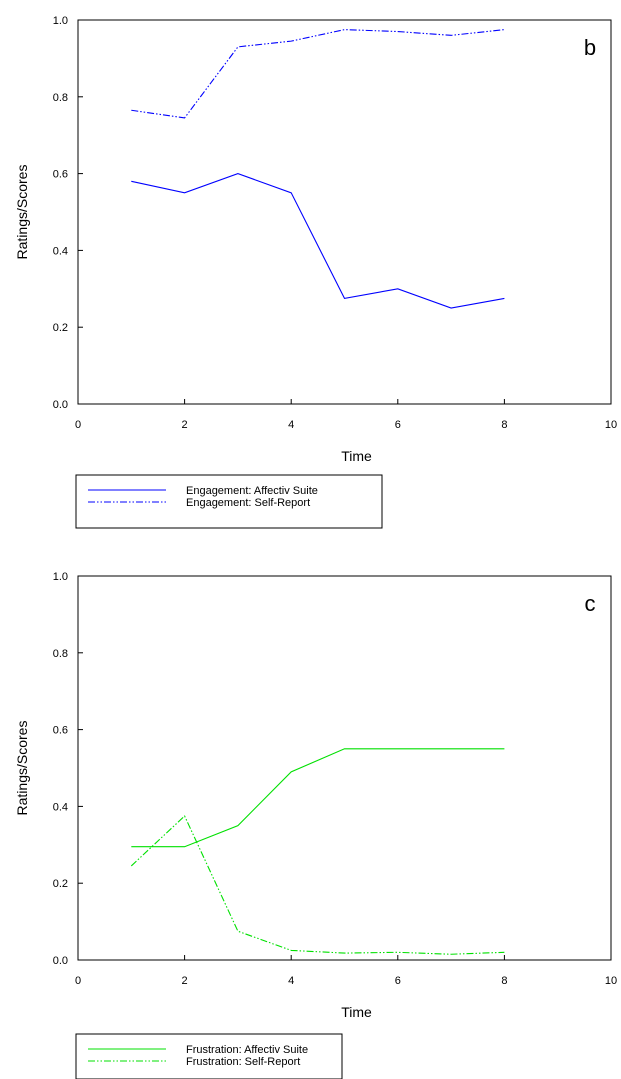 The image size is (621, 1079). Describe the element at coordinates (590, 603) in the screenshot. I see `panel-label: c` at that location.